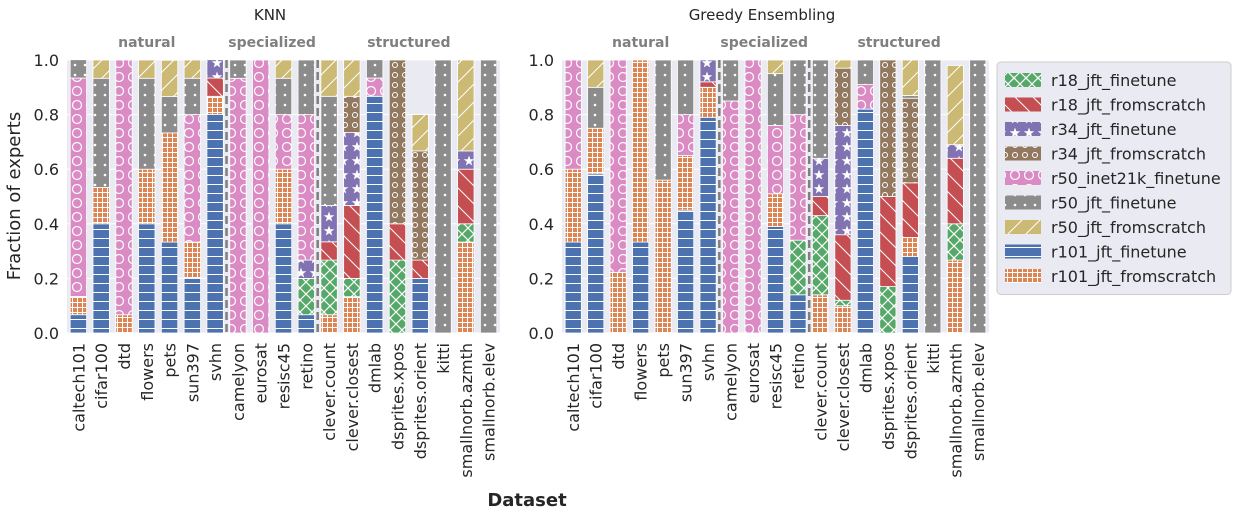 Image resolution: width=1238 pixels, height=516 pixels. What do you see at coordinates (375, 214) in the screenshot?
I see `knn-bar-dmlab-r101_jft_finetune` at bounding box center [375, 214].